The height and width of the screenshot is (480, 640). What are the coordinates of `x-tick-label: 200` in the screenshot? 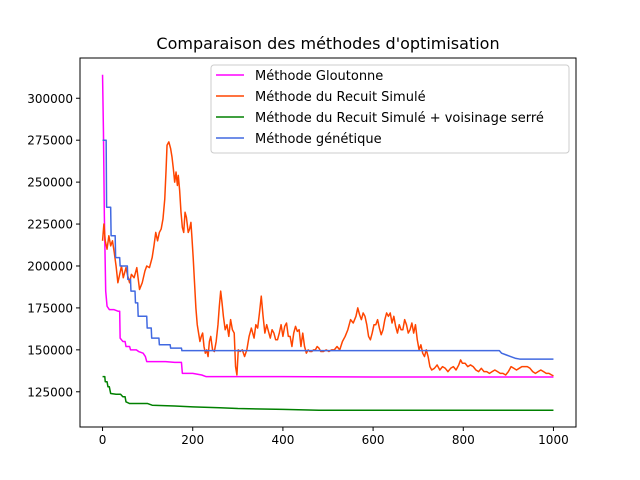 It's located at (192, 440).